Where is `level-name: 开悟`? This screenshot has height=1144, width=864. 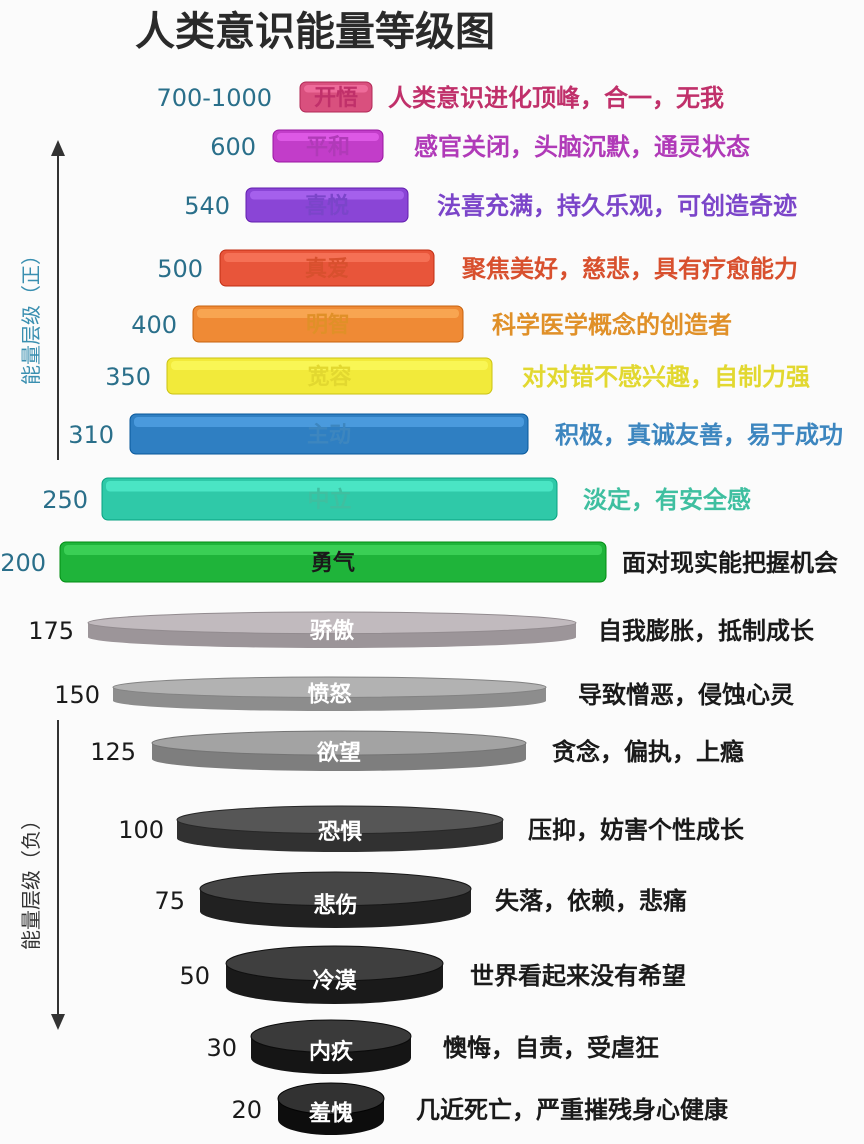
level-name: 开悟 is located at coordinates (336, 98).